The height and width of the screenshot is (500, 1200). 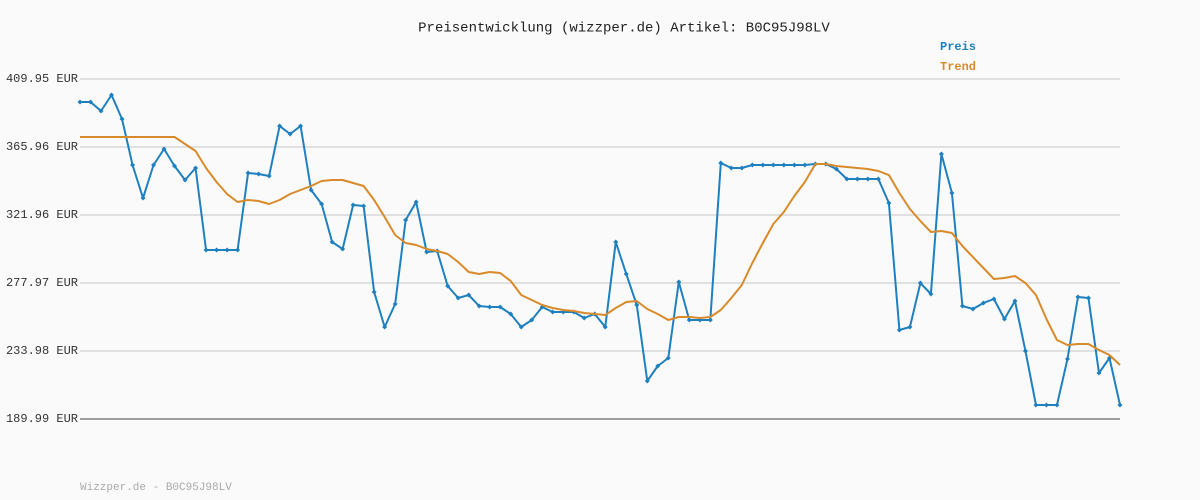 What do you see at coordinates (42, 283) in the screenshot?
I see `y-tick-label: 277.97 EUR` at bounding box center [42, 283].